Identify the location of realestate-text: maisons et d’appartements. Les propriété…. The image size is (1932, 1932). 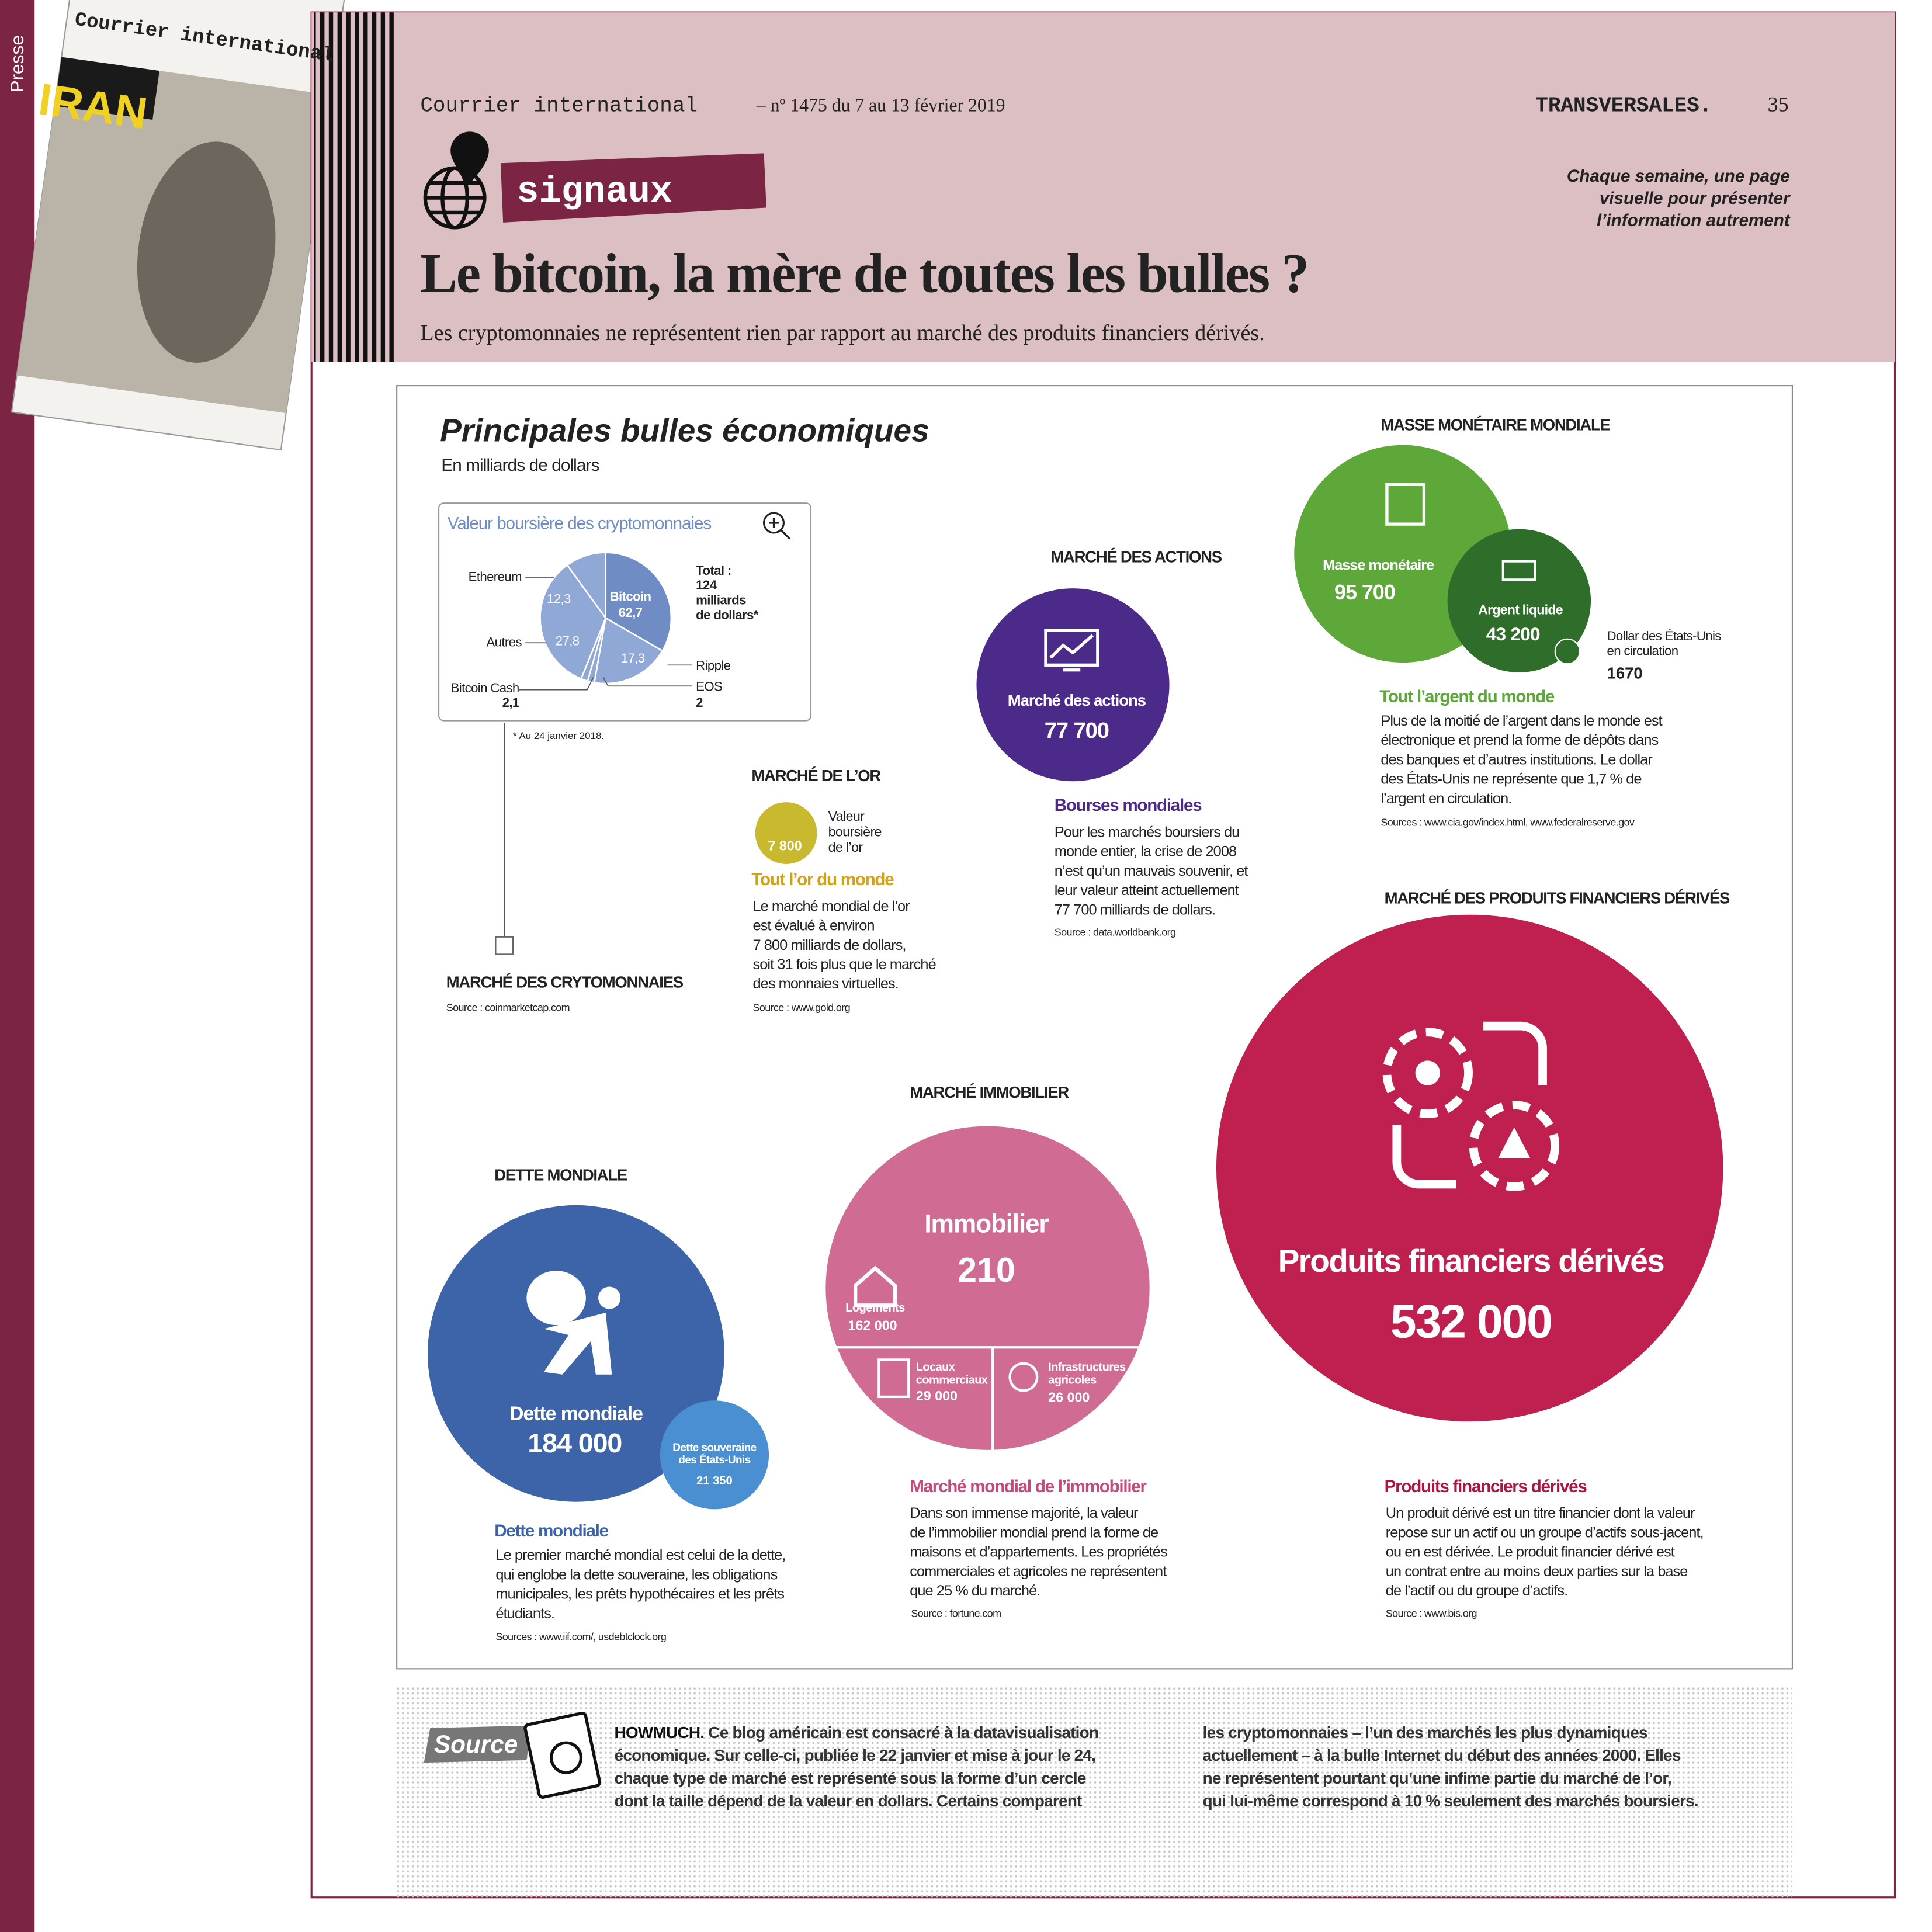
(1038, 1552).